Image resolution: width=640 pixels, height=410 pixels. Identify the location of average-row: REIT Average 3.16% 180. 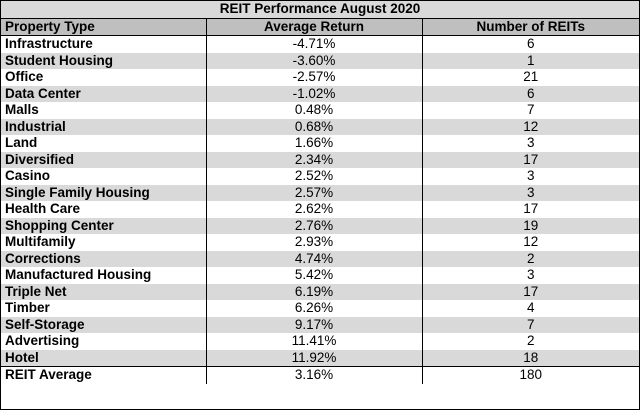
(320, 375).